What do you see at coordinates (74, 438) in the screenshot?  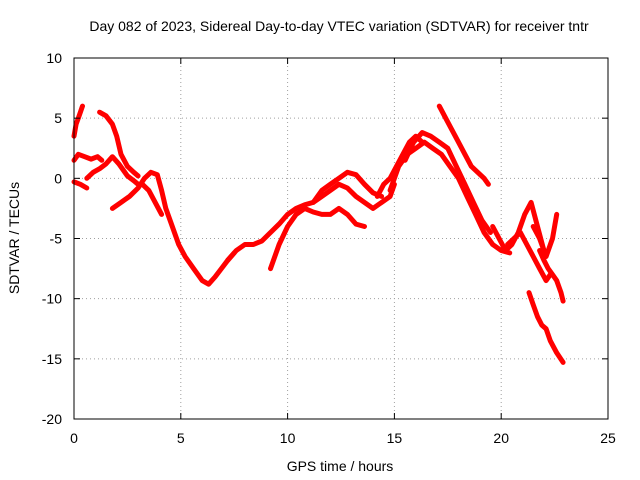 I see `x-tick-label: 0` at bounding box center [74, 438].